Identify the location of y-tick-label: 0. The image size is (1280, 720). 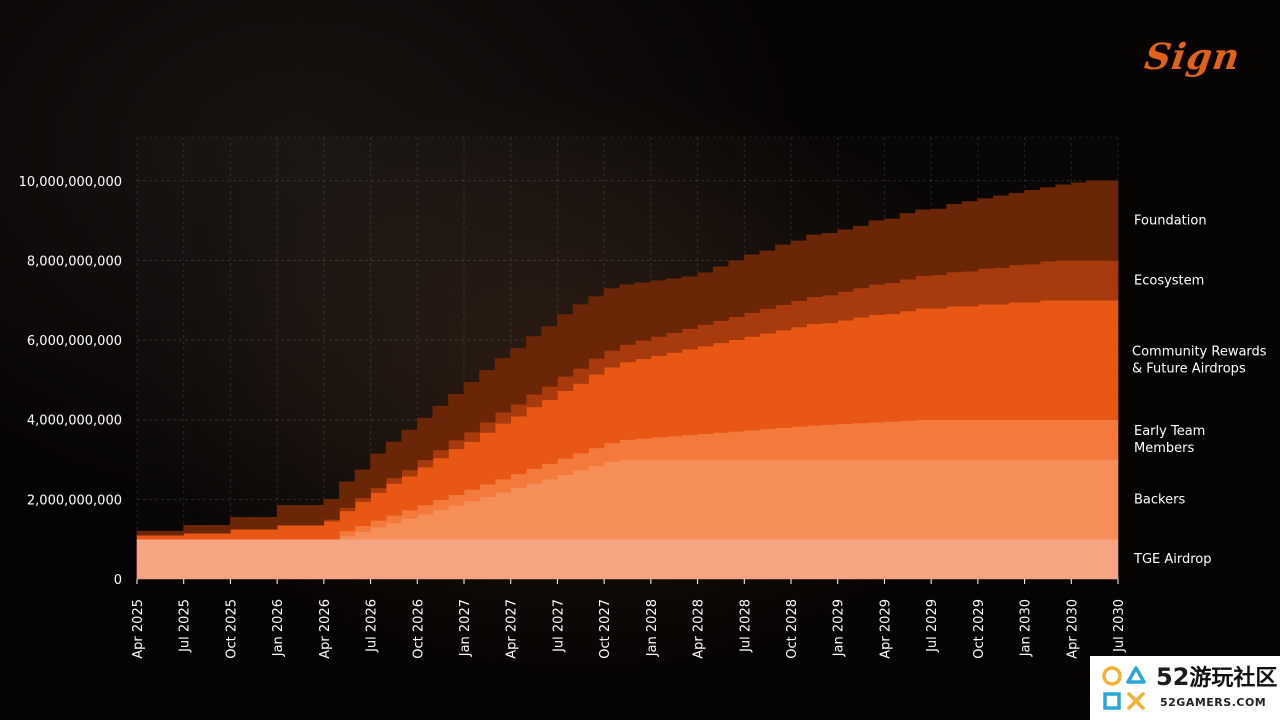
(118, 580).